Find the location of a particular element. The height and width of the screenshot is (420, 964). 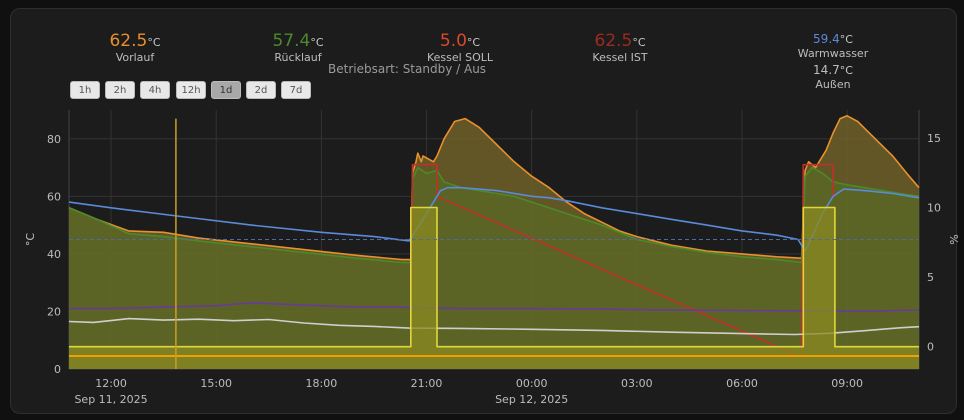

range-button-2d: 2d is located at coordinates (261, 90).